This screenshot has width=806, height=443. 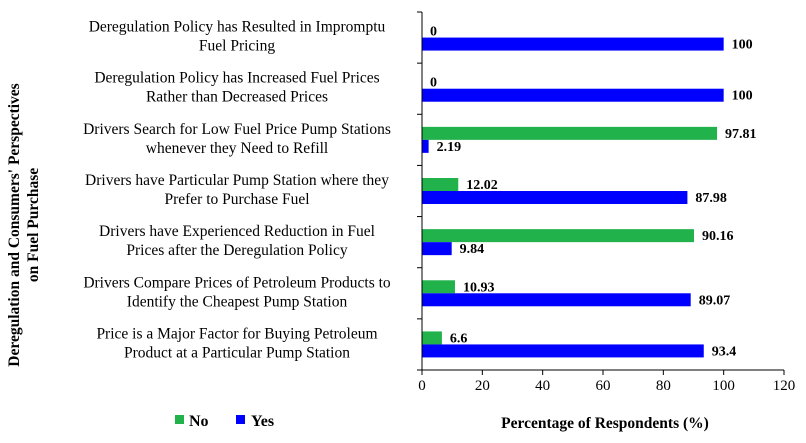 I want to click on data-label-no: 10.93, so click(x=479, y=287).